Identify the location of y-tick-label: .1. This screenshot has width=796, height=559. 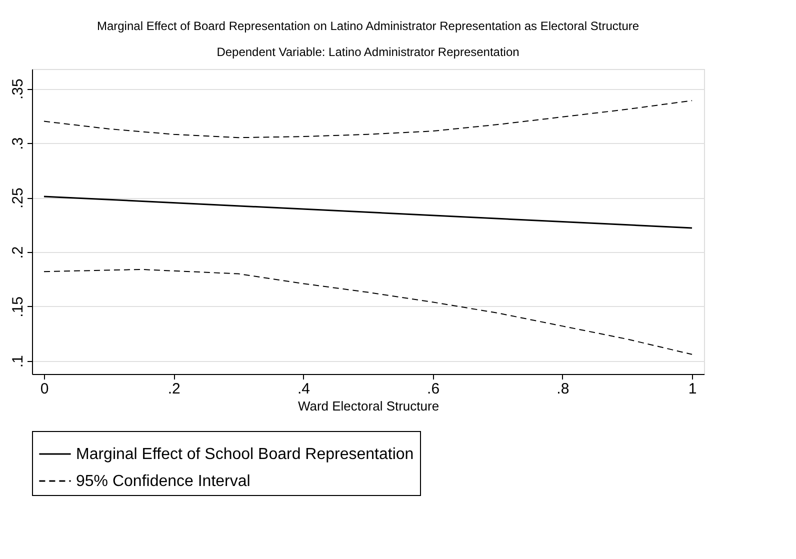
(18, 361).